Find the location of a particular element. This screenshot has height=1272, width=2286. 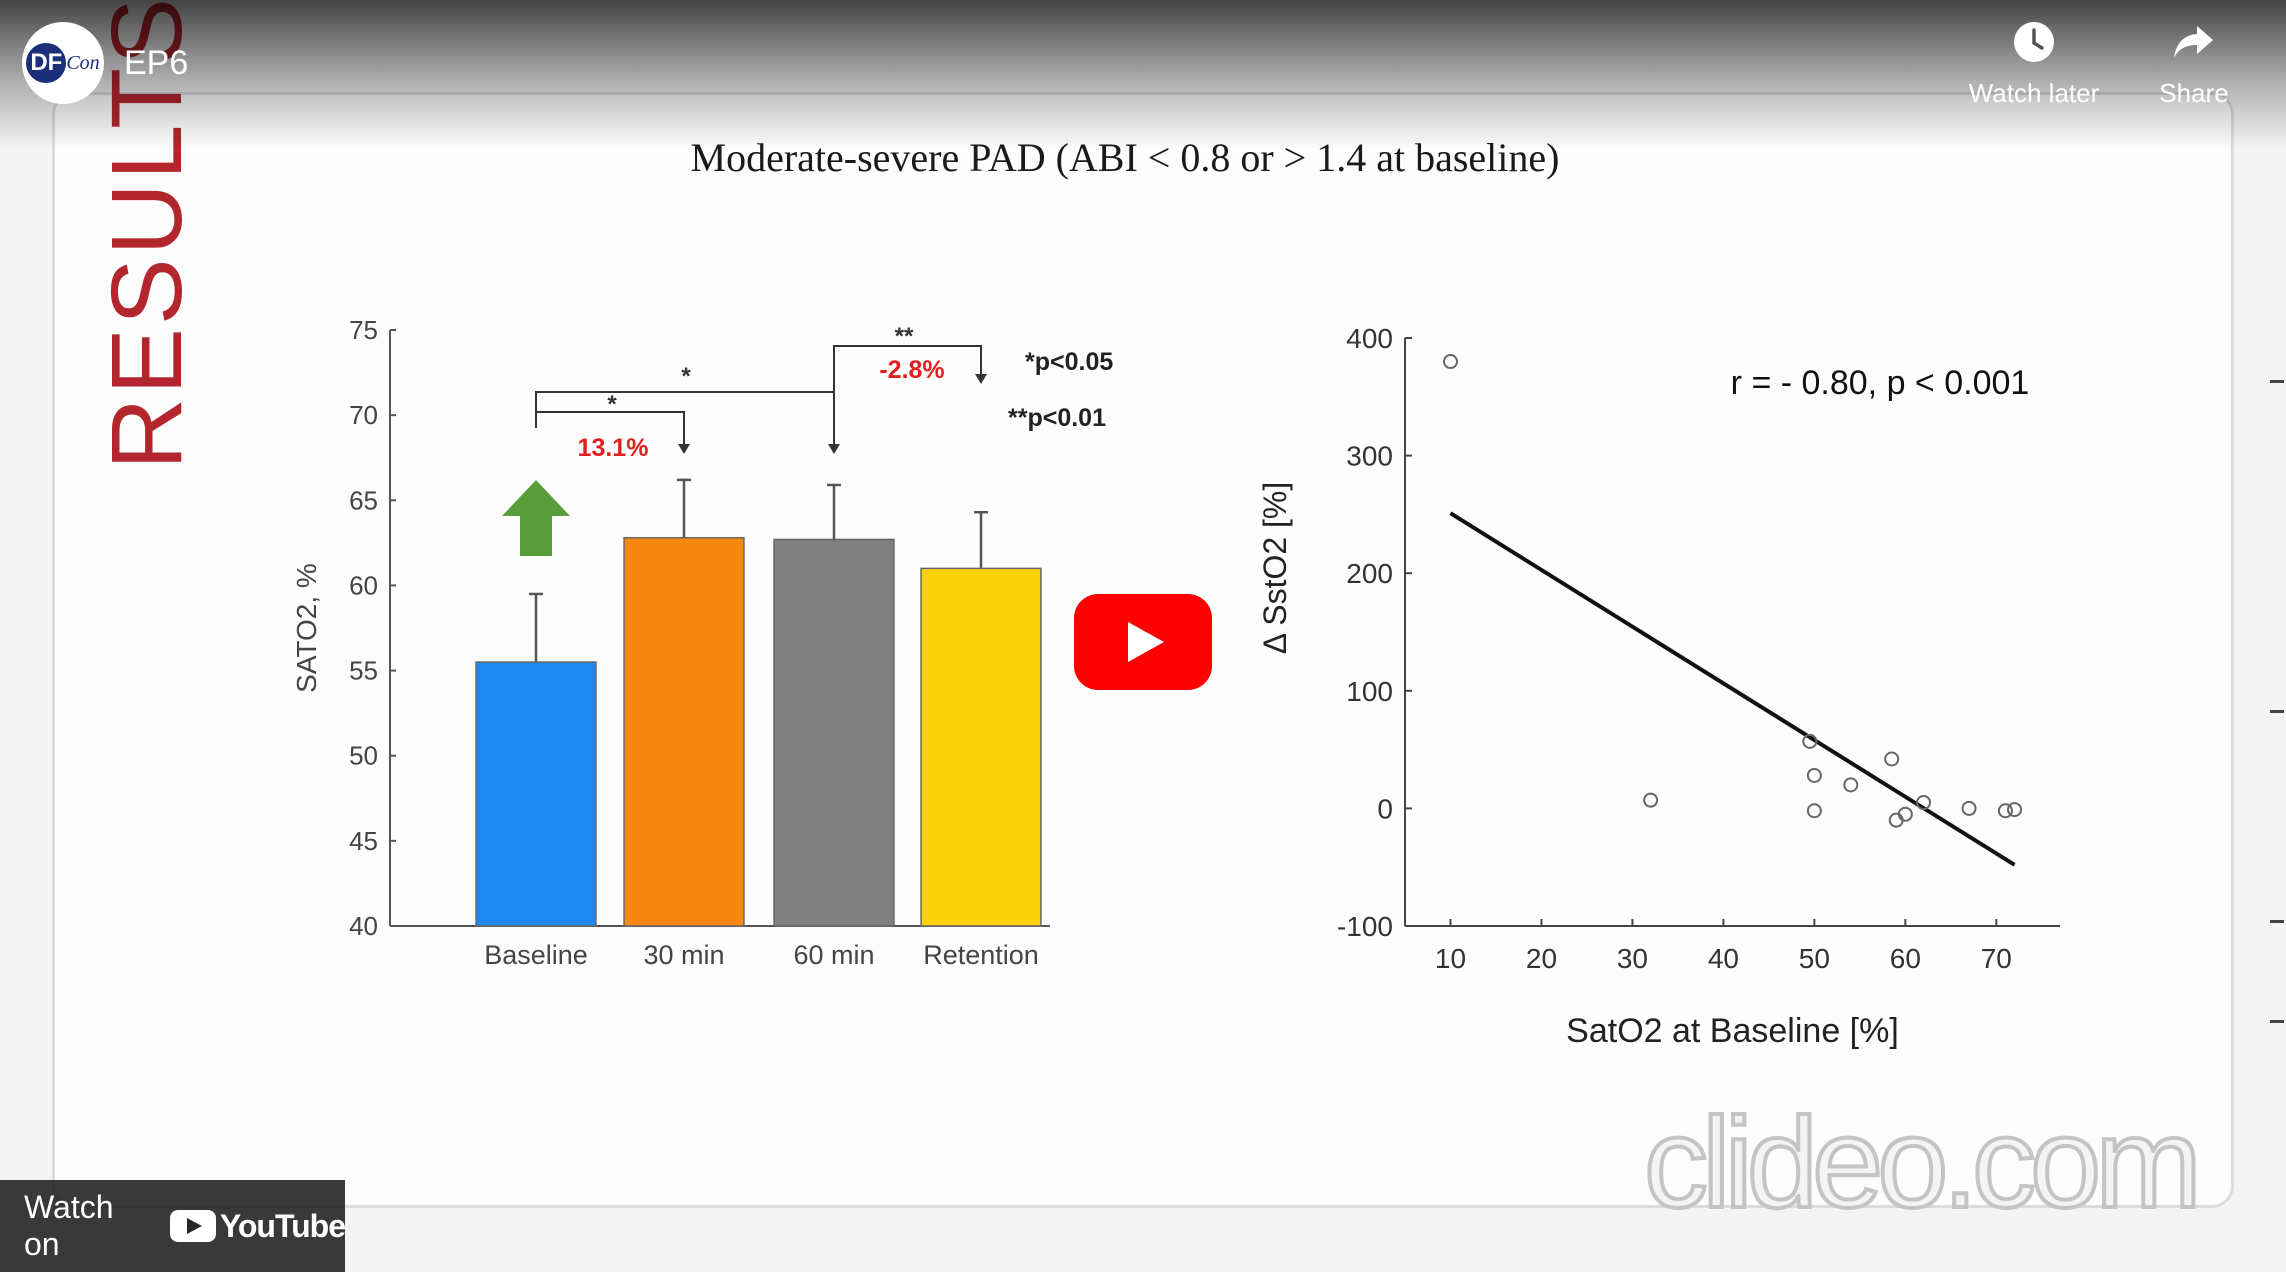

watch-later-button: Watch later is located at coordinates (2034, 64).